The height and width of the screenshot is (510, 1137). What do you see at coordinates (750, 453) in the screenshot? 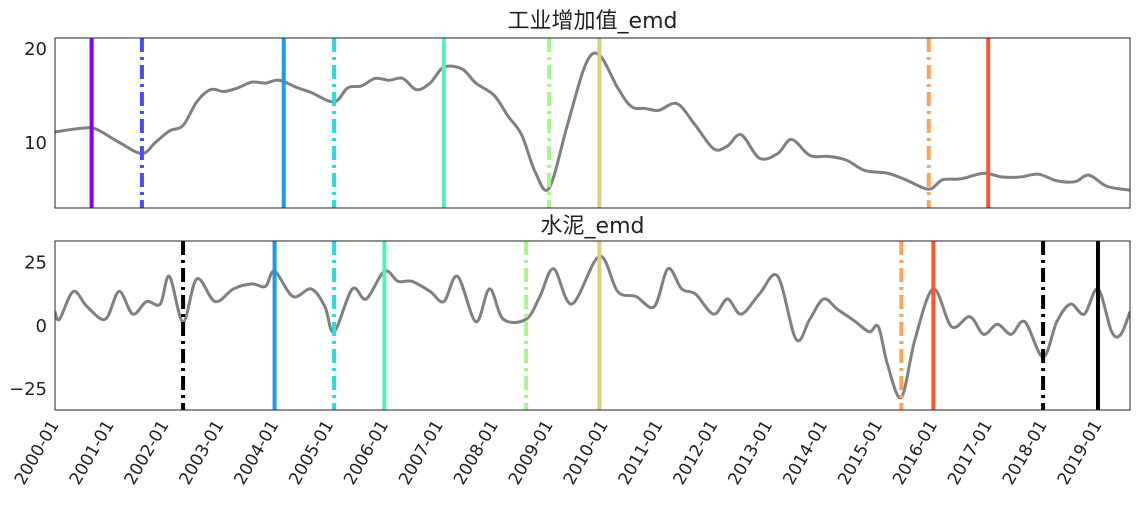
I see `x-tick-label: 2013-01` at bounding box center [750, 453].